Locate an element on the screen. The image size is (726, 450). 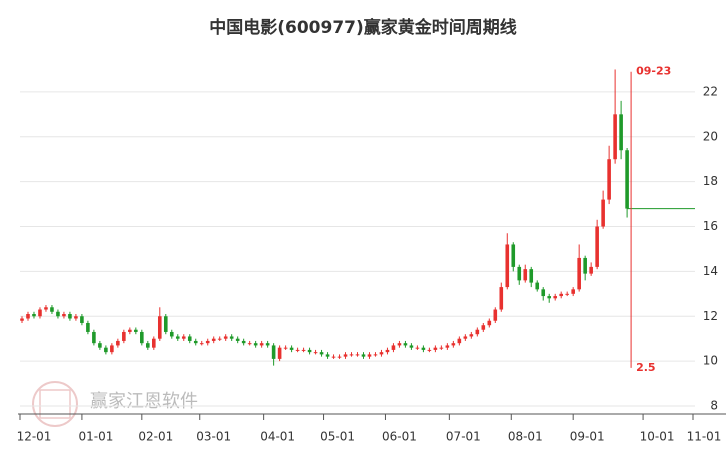
x-tick-label: 01-01 is located at coordinates (95, 437).